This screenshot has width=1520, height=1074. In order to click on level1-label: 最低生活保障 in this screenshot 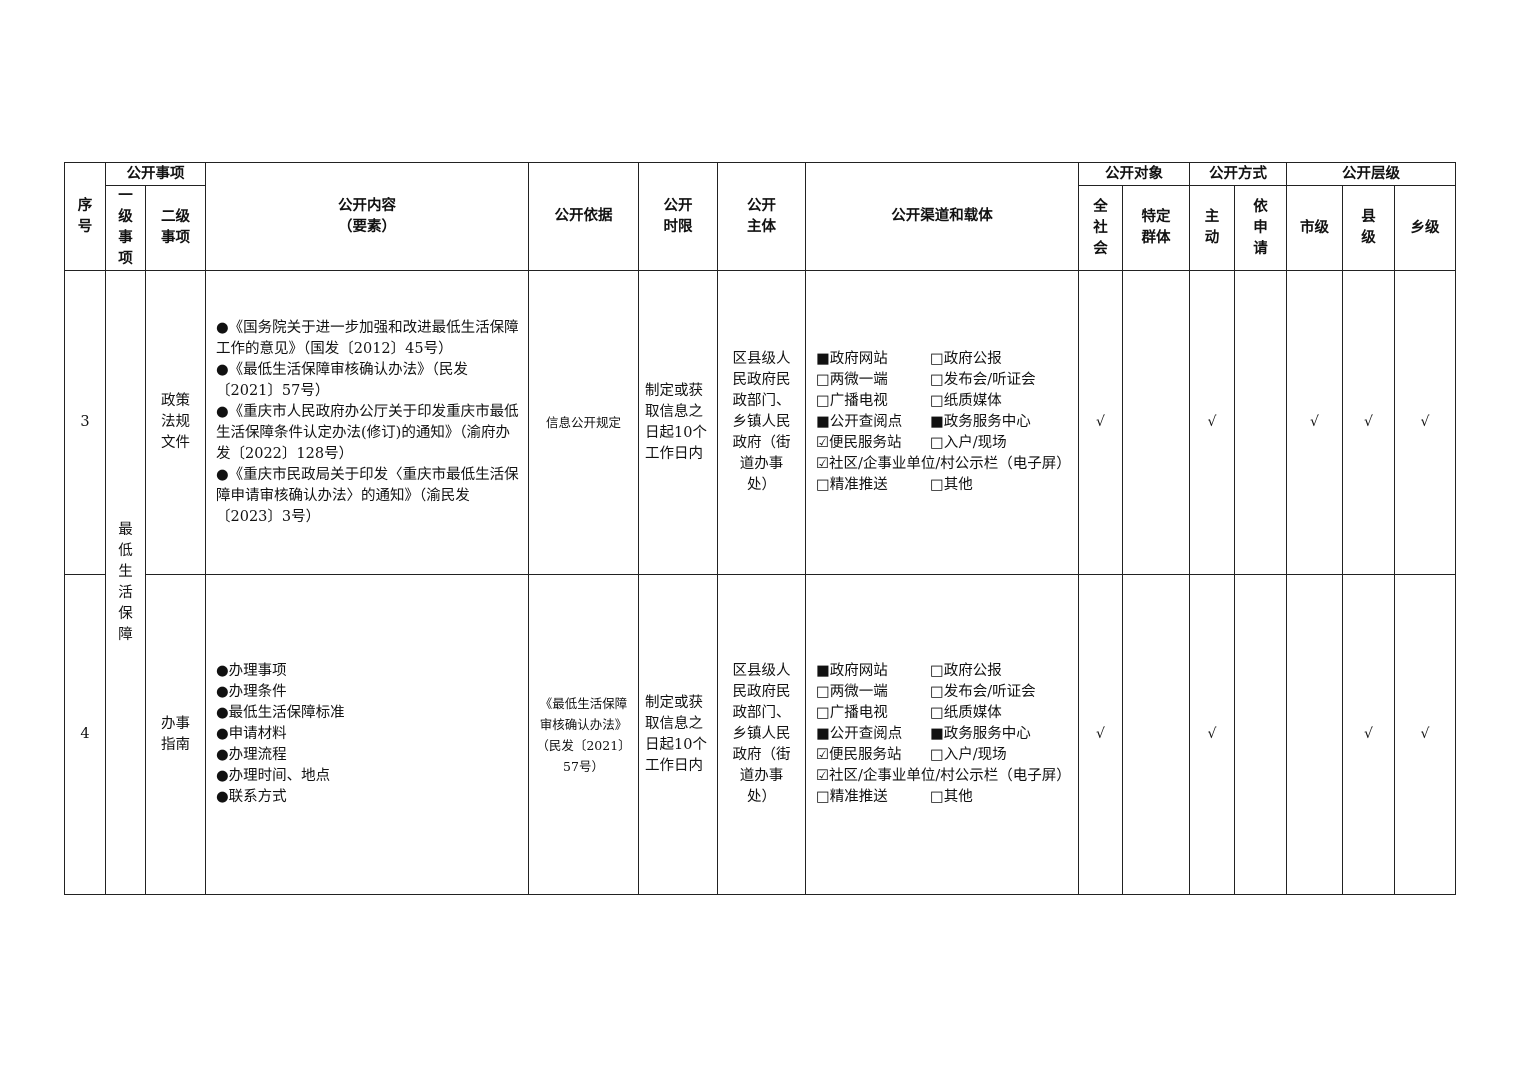, I will do `click(125, 582)`.